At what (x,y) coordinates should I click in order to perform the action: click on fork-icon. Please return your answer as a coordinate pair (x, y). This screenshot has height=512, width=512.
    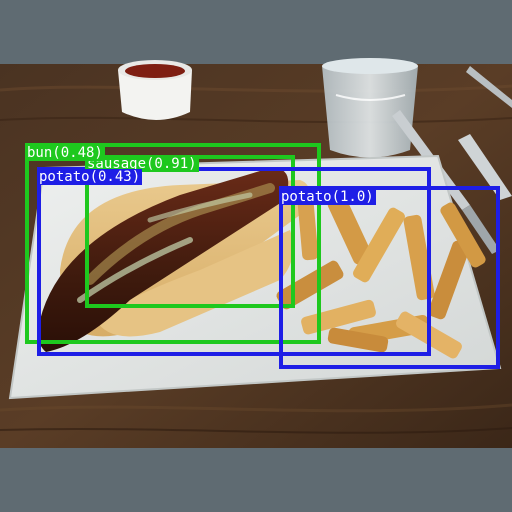
    Looking at the image, I should click on (485, 133).